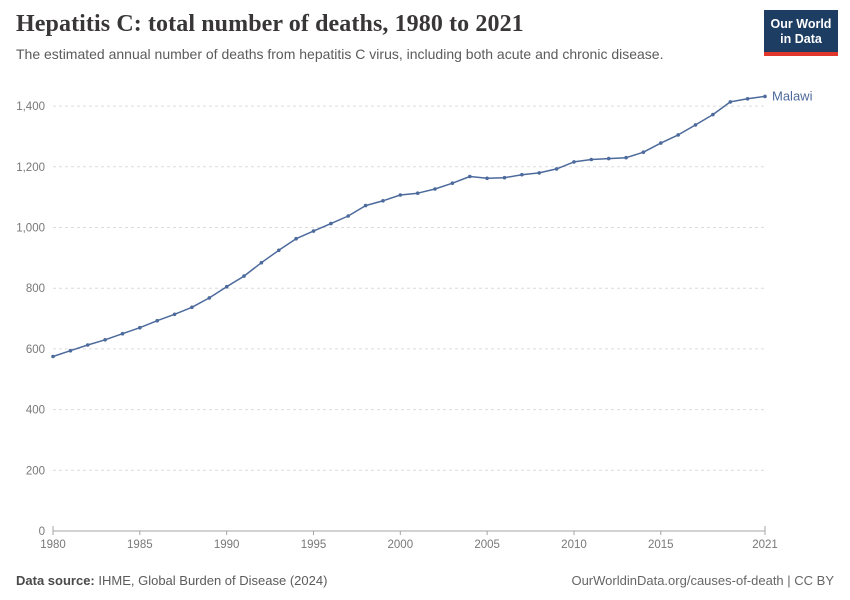 The image size is (850, 600). I want to click on owid-logo: Our World in Data, so click(801, 33).